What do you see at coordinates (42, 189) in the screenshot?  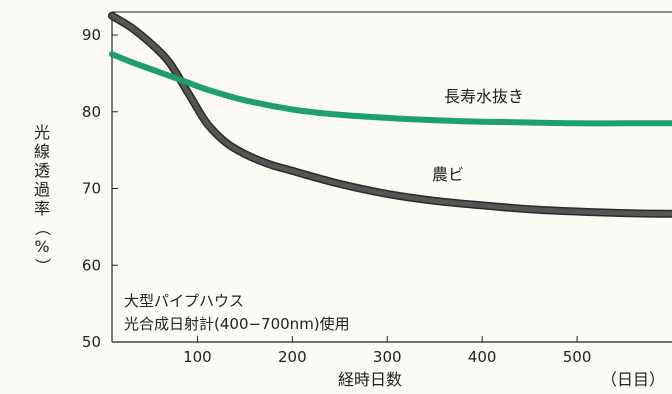 I see `y-axis-label-char: 過` at bounding box center [42, 189].